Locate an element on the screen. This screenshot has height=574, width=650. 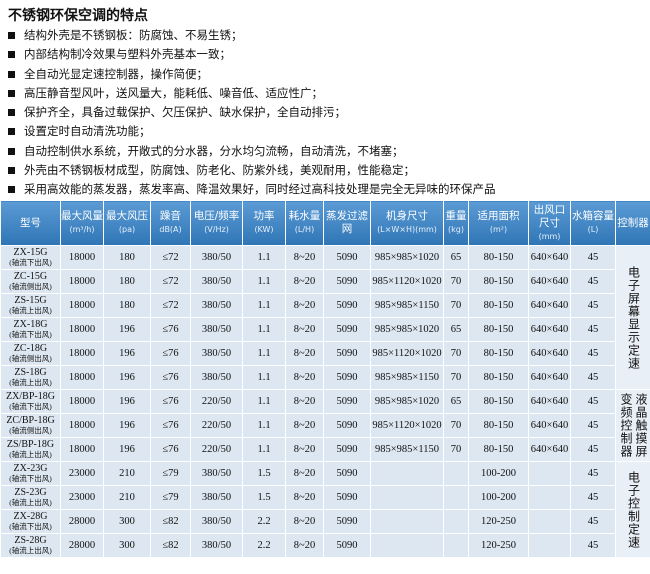
data-cell: 220/50 is located at coordinates (216, 449).